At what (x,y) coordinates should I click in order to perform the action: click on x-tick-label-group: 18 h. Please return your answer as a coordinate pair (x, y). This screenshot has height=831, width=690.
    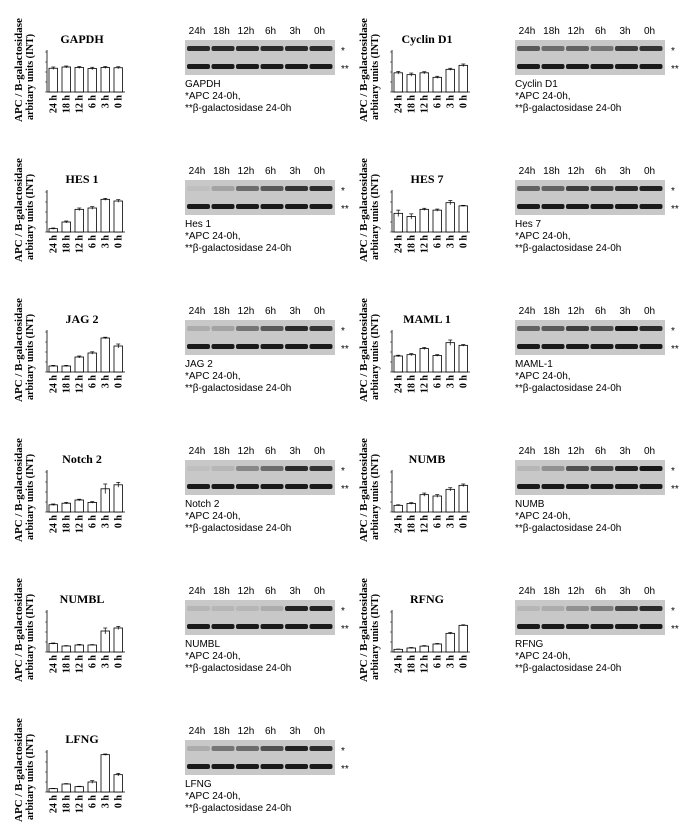
    Looking at the image, I should click on (411, 244).